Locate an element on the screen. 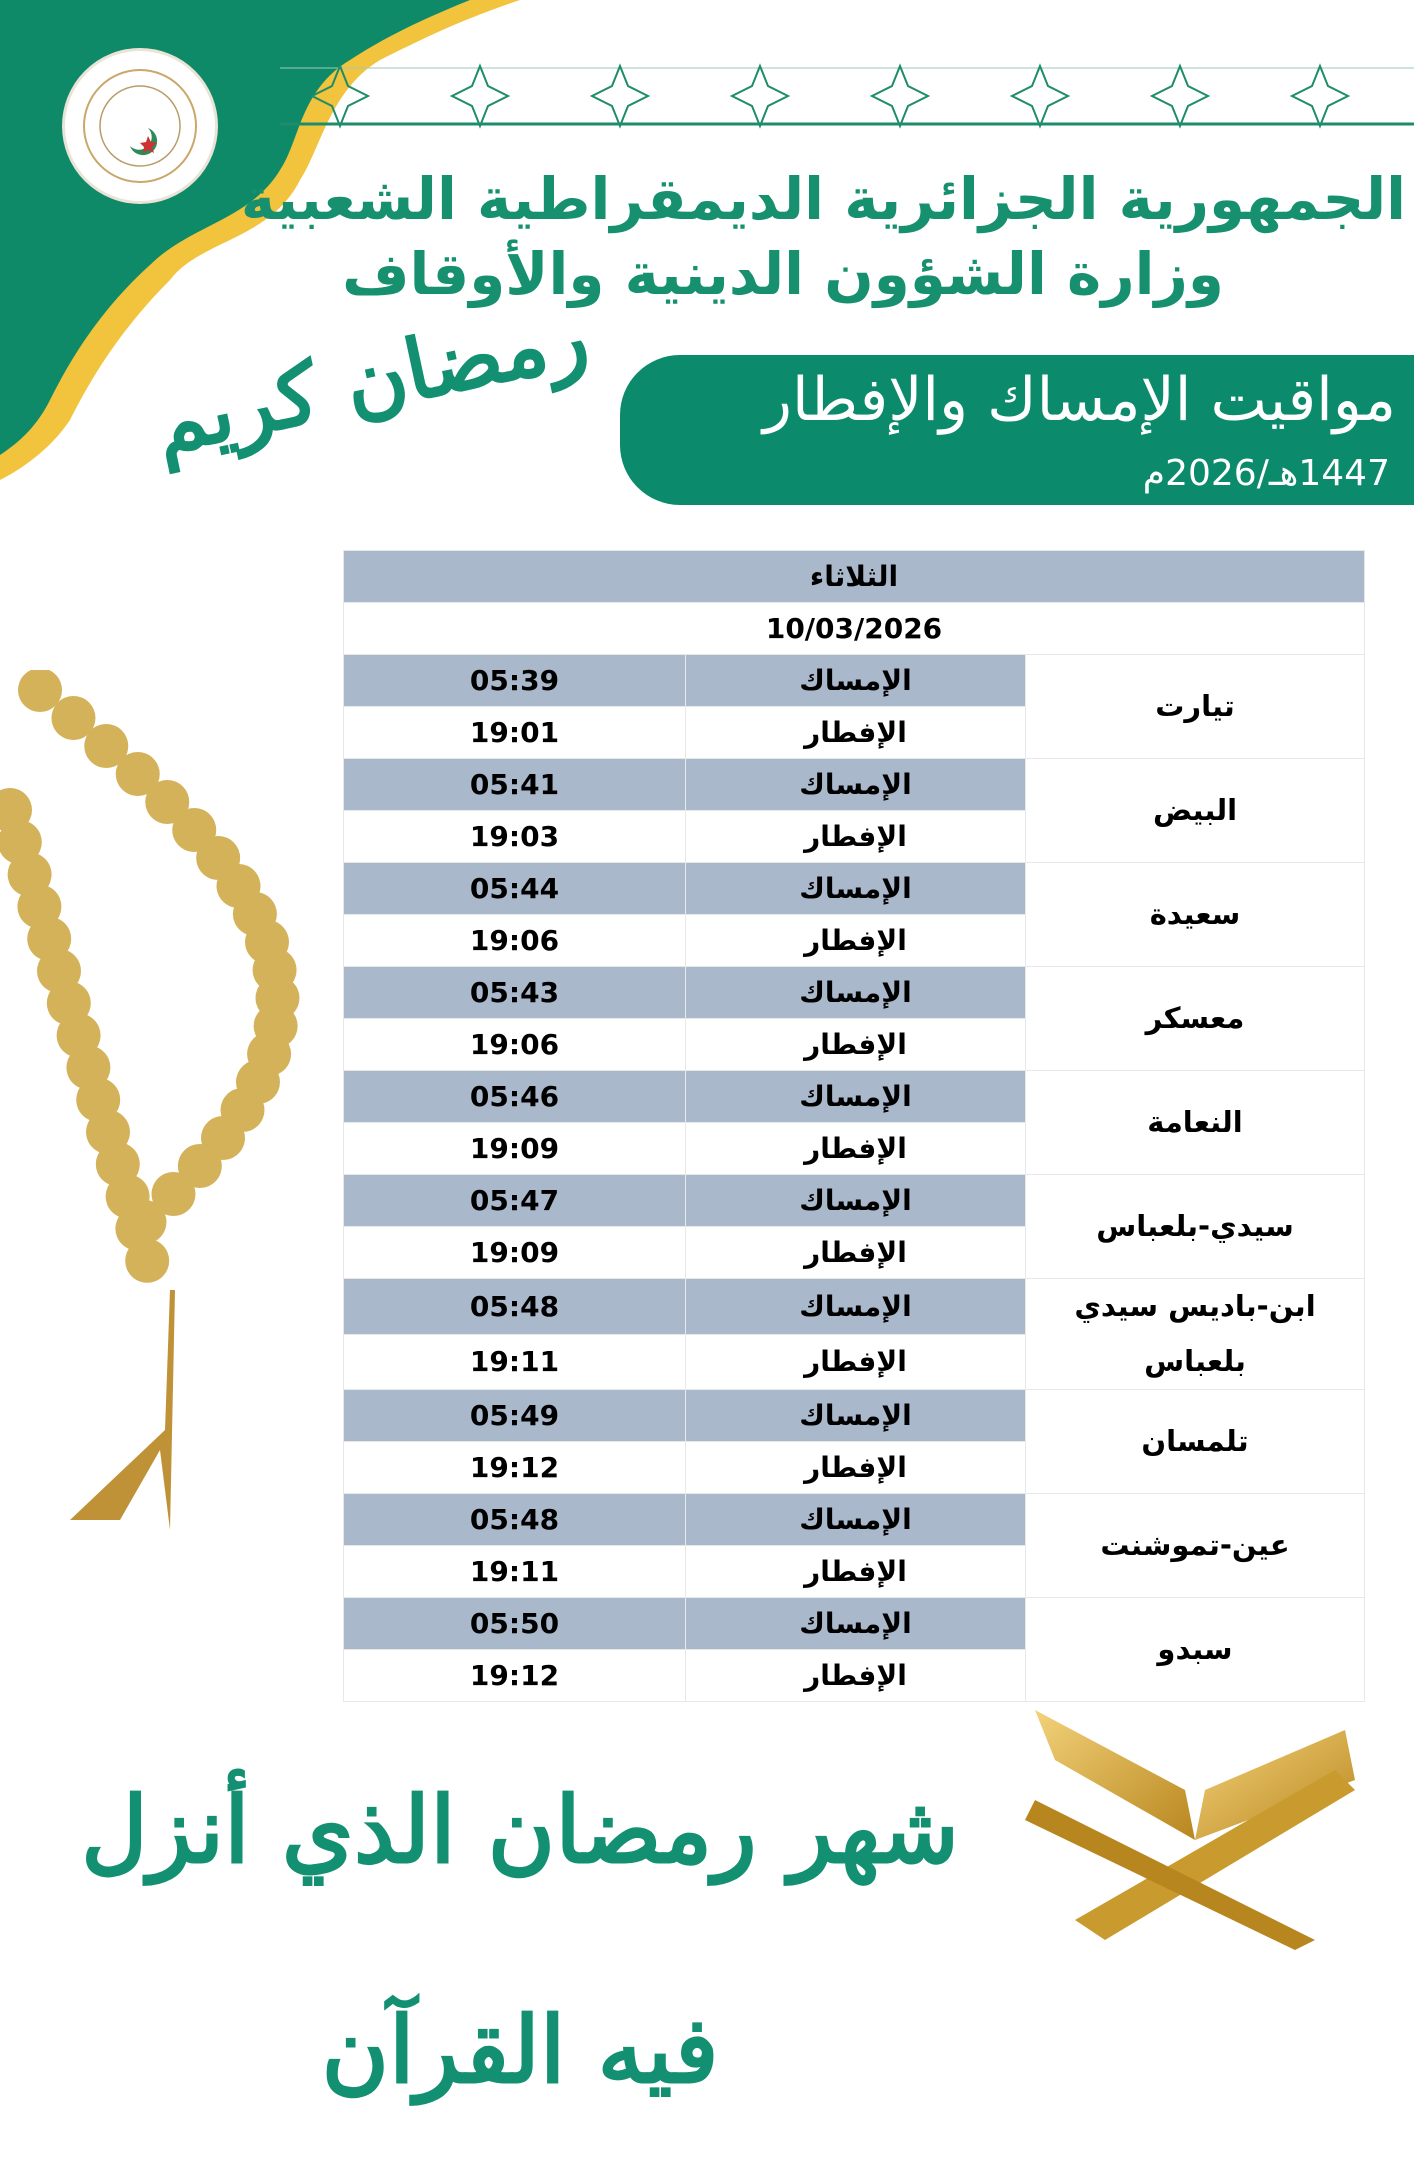  imsak-time: 05:44 is located at coordinates (514, 888).